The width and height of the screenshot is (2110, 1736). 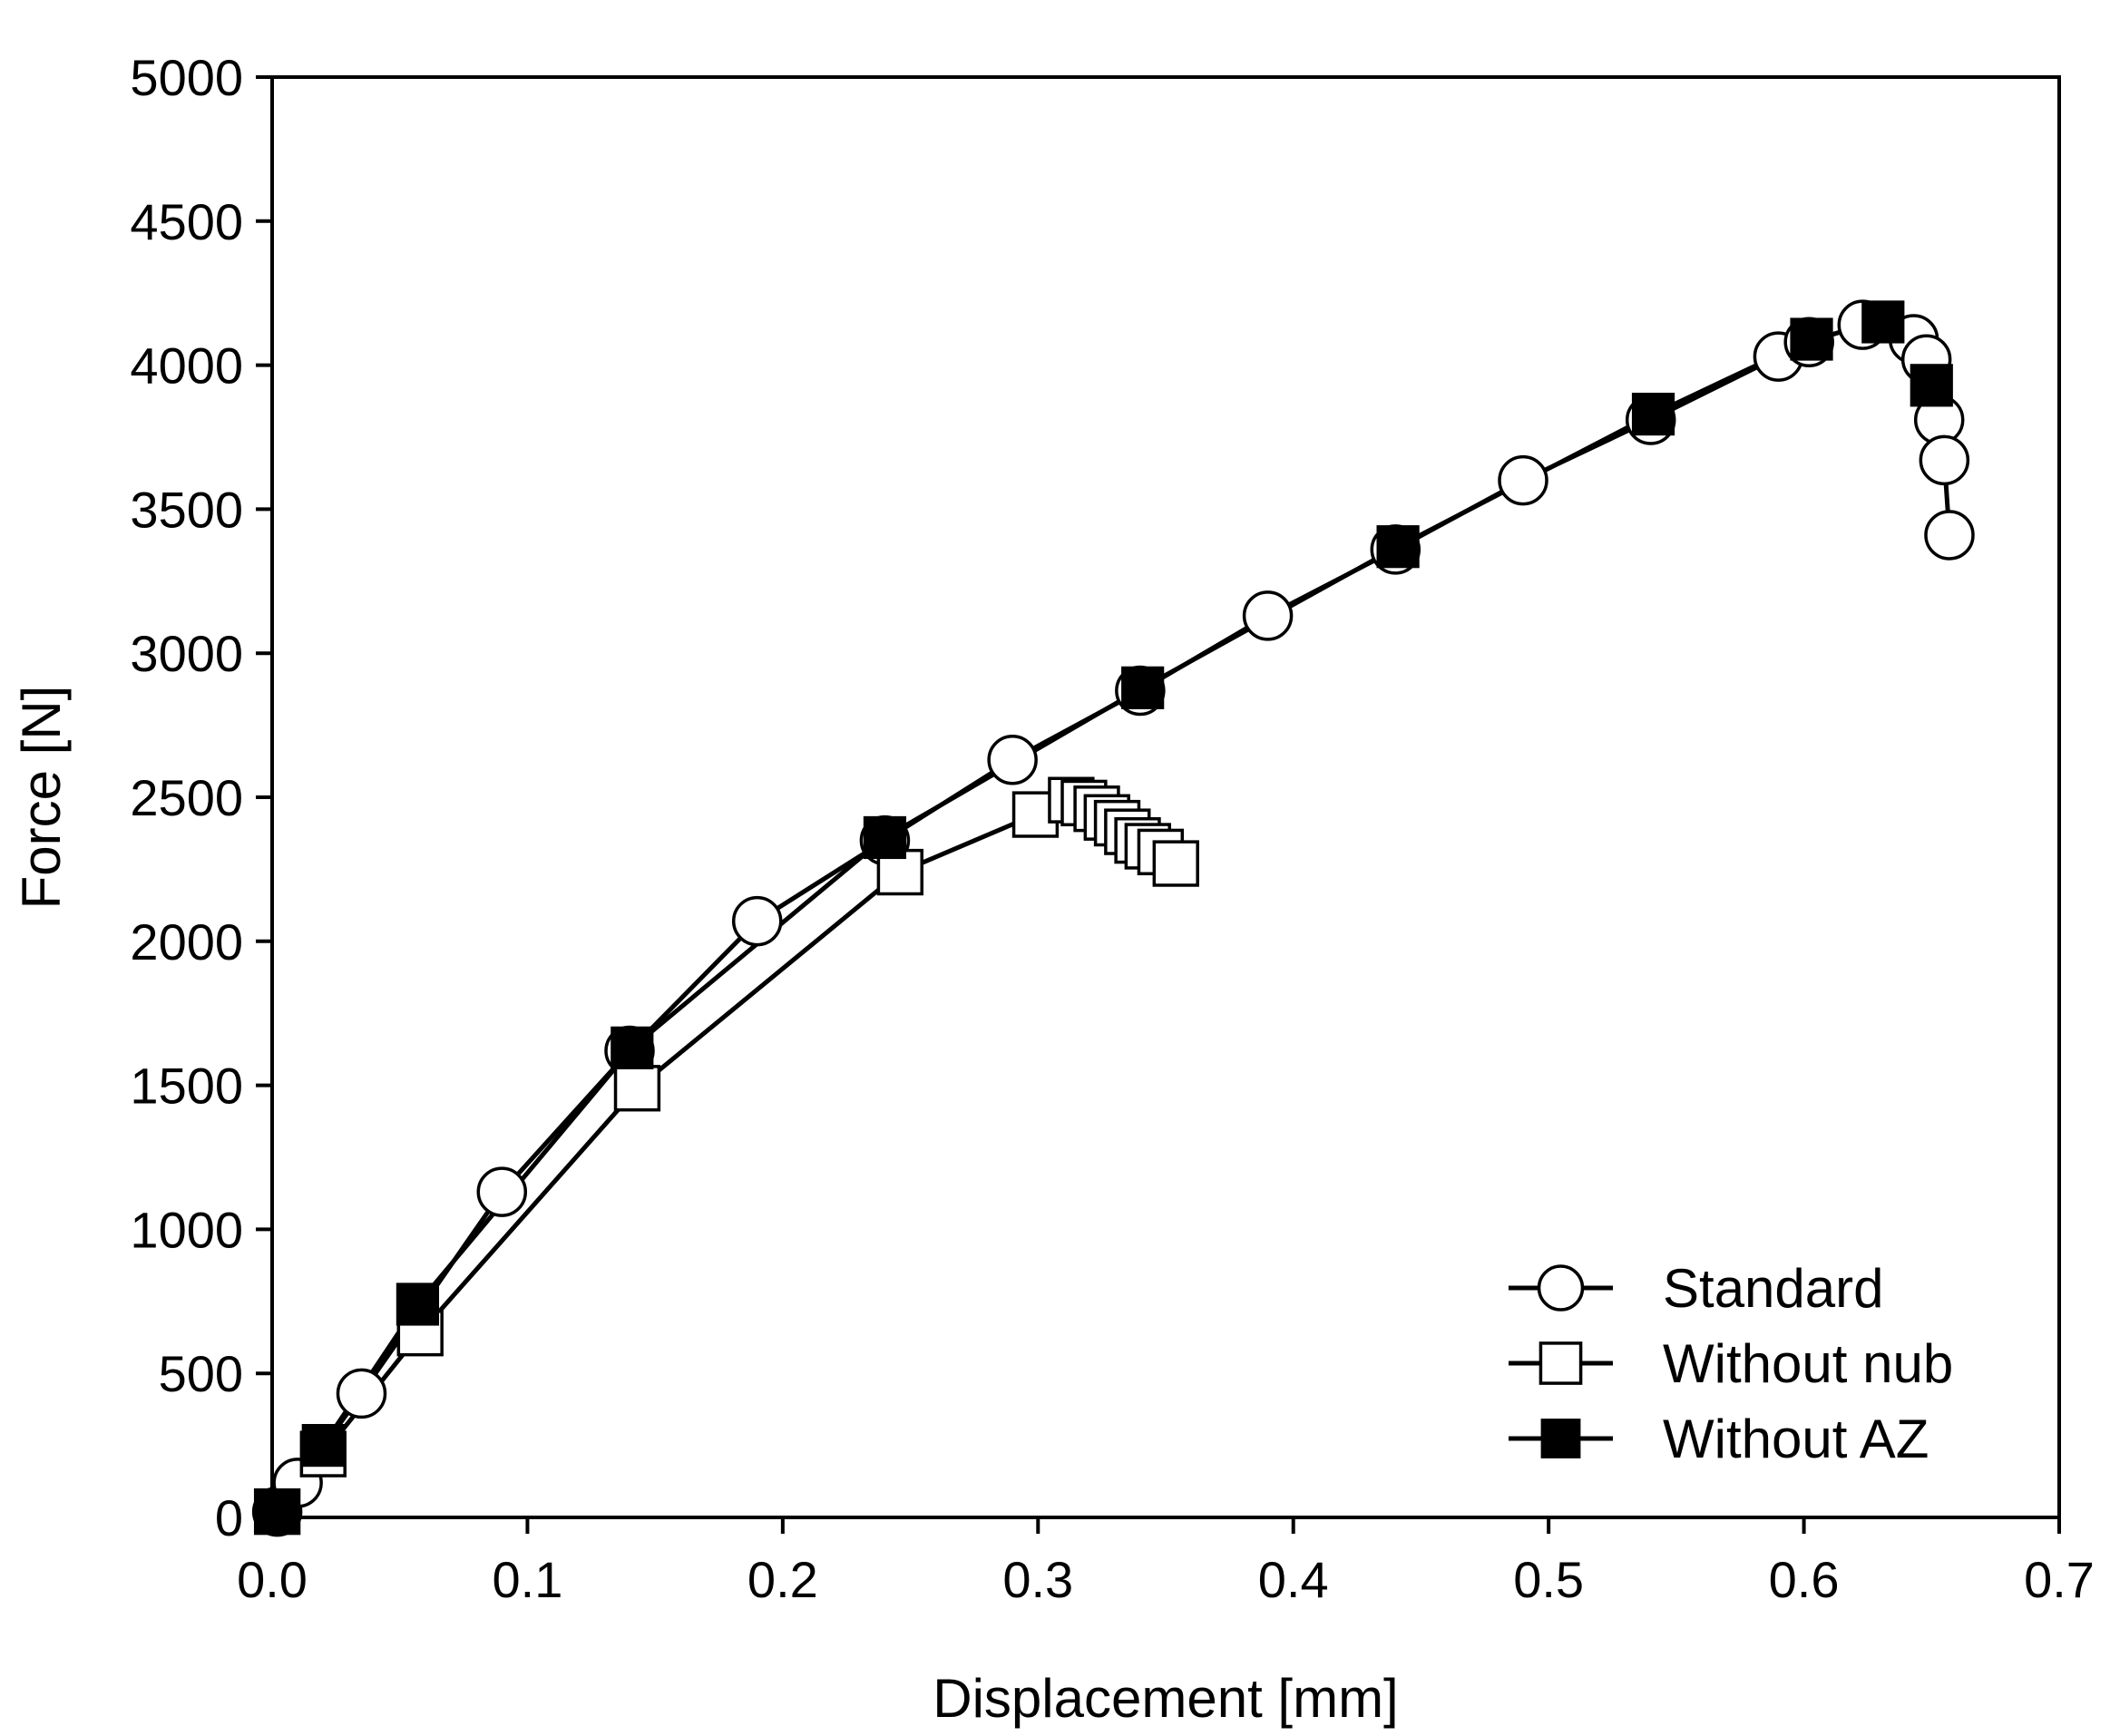 I want to click on x-tick-label: 0.3, so click(x=1037, y=1579).